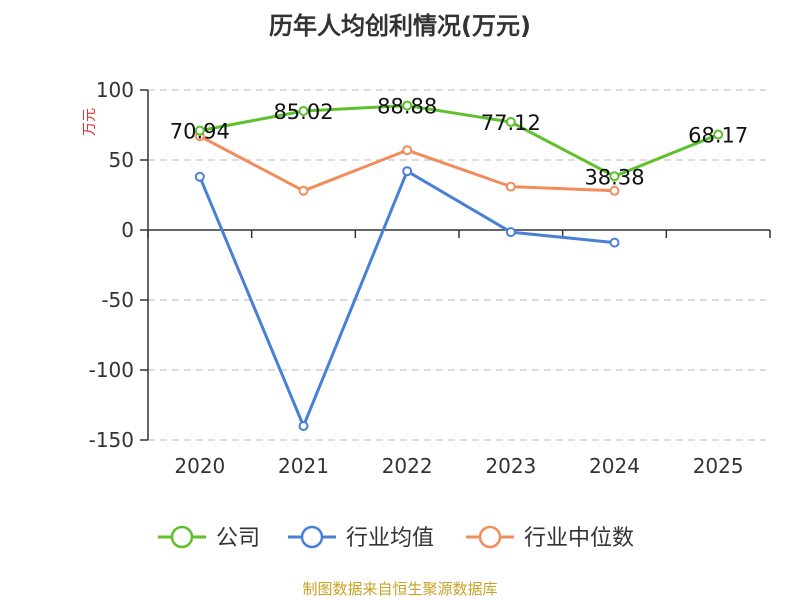 The width and height of the screenshot is (800, 600). What do you see at coordinates (303, 466) in the screenshot?
I see `x-tick-label: 2021` at bounding box center [303, 466].